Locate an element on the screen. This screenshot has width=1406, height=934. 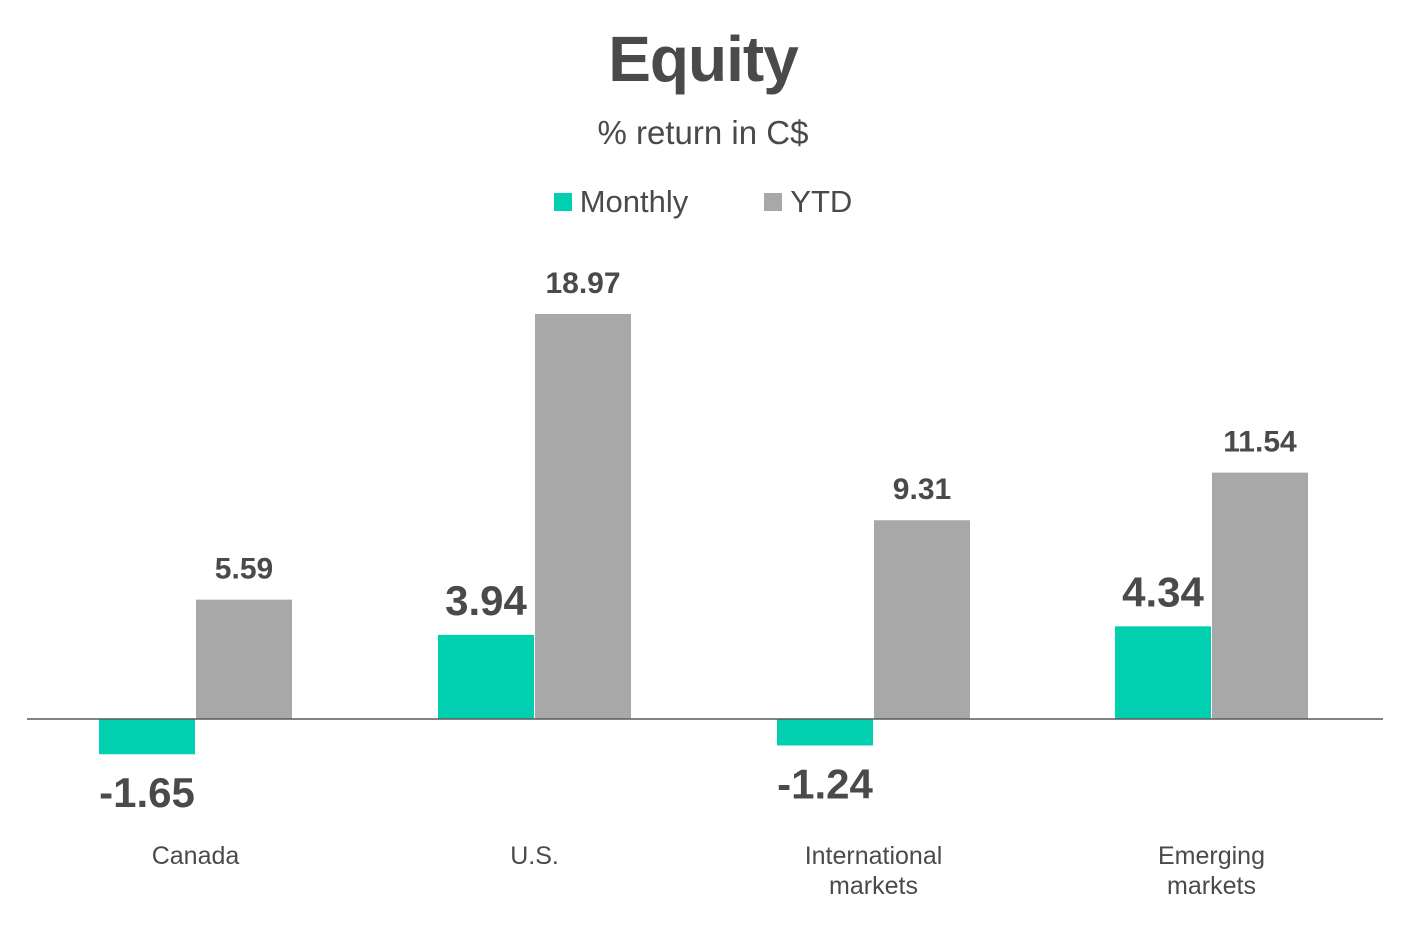
category-label-3-line-1: markets is located at coordinates (1211, 886).